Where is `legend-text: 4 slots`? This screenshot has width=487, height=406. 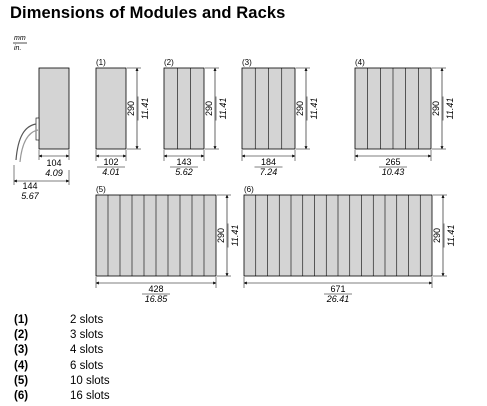 legend-text: 4 slots is located at coordinates (87, 350).